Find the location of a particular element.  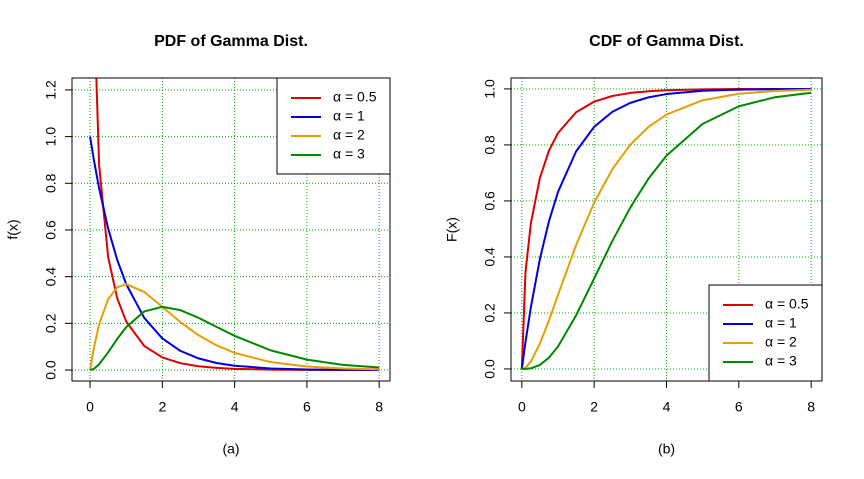

y-tick-label: 1.2 is located at coordinates (51, 90).